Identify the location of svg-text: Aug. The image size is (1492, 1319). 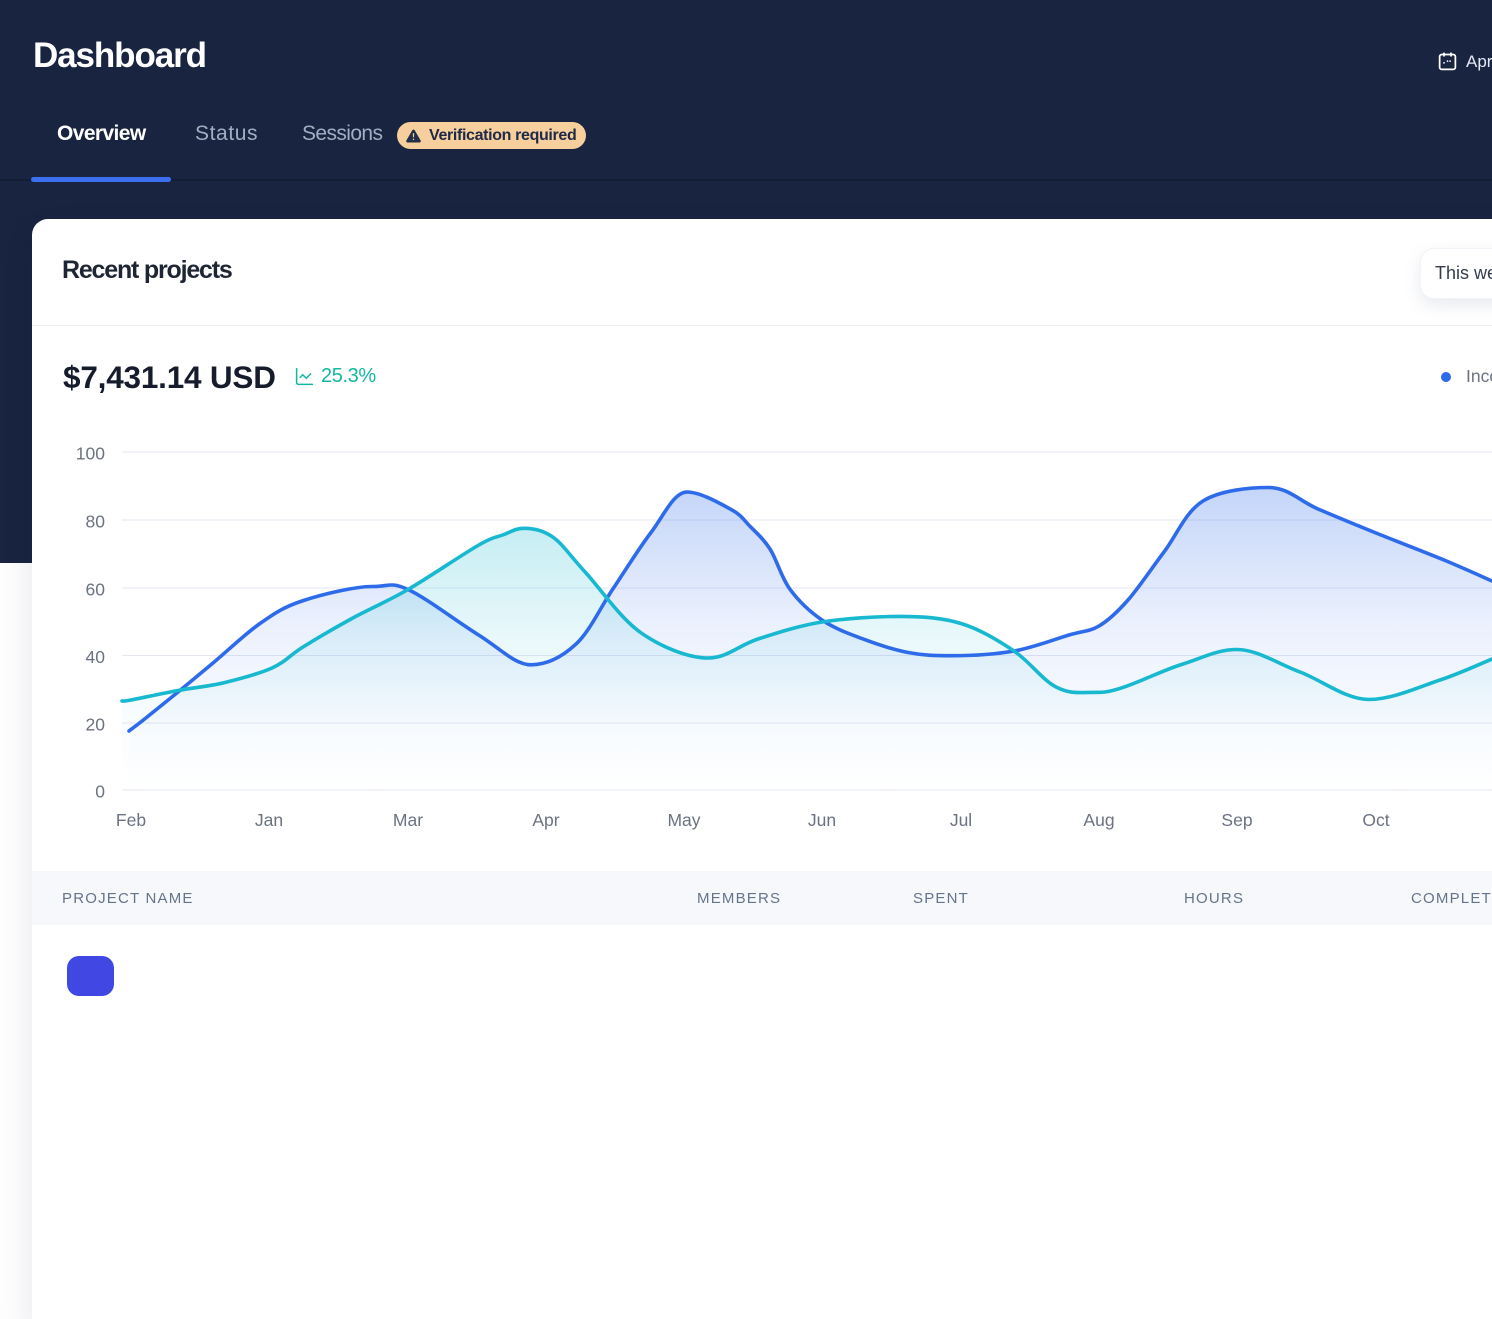
(1098, 820).